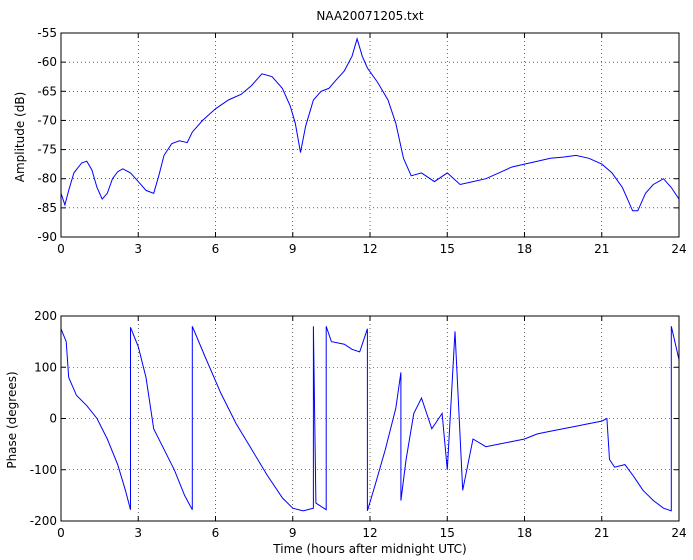 The width and height of the screenshot is (693, 560). What do you see at coordinates (45, 316) in the screenshot?
I see `phase-y-tick-label: 200` at bounding box center [45, 316].